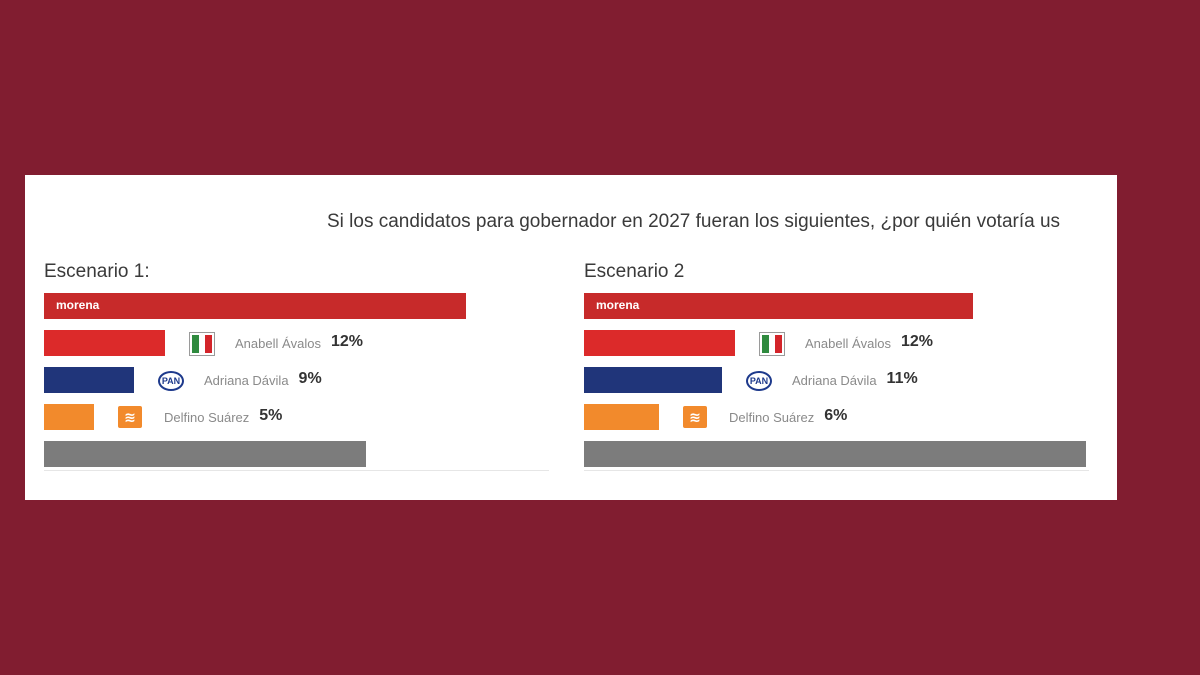  I want to click on scenario-2-title: Escenario 2, so click(634, 271).